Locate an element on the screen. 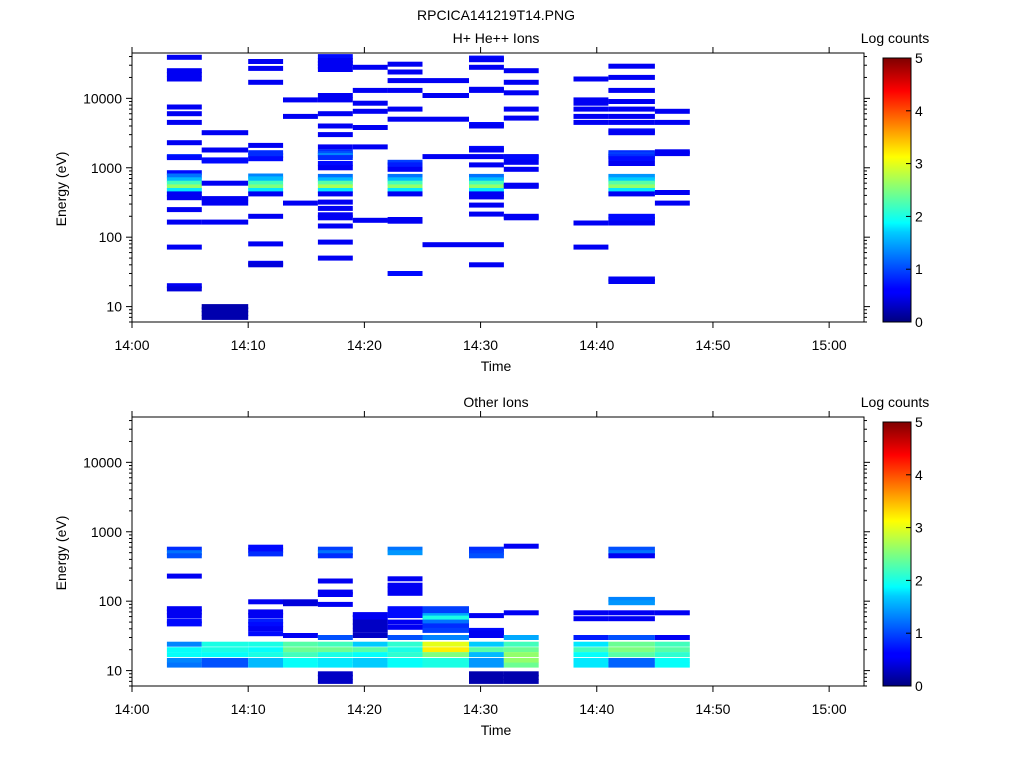 This screenshot has width=1024, height=768. colorbar-tick-label: 3 is located at coordinates (919, 164).